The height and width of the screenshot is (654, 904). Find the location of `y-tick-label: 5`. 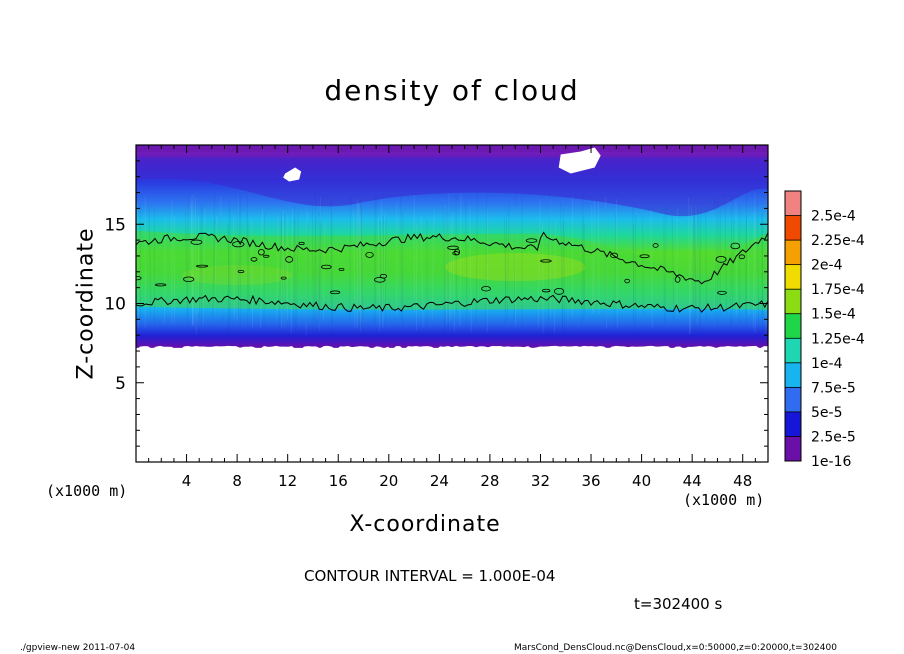

y-tick-label: 5 is located at coordinates (120, 384).